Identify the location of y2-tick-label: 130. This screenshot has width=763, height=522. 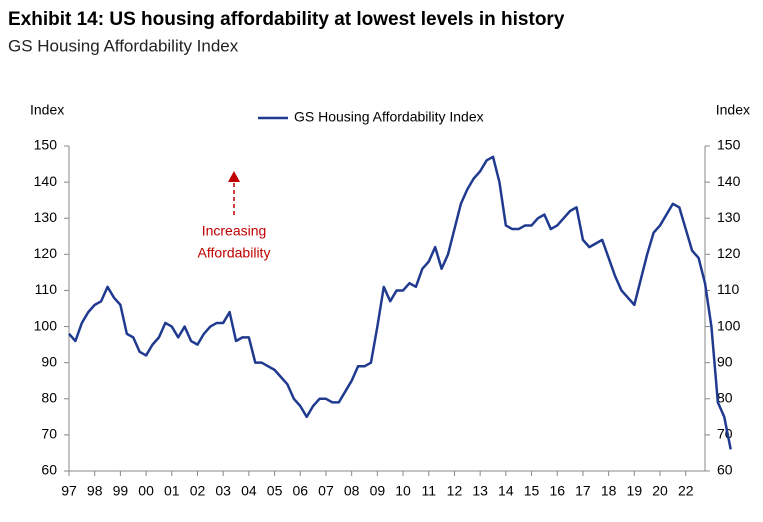
(729, 217).